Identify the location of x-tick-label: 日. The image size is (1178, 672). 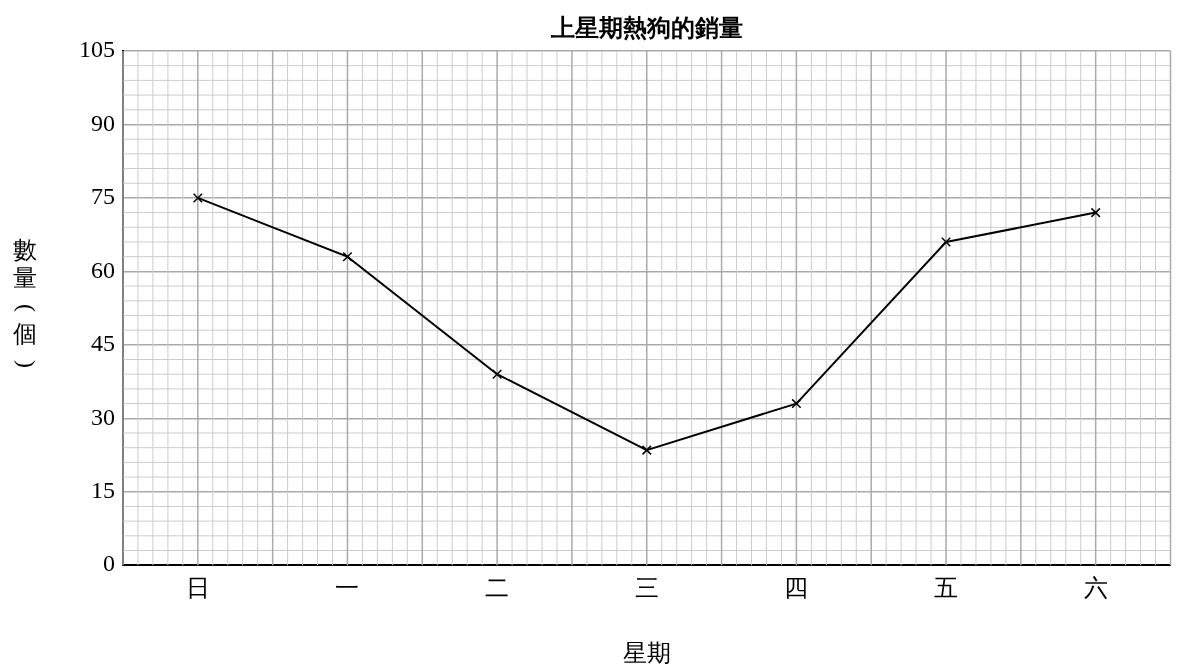
(197, 587).